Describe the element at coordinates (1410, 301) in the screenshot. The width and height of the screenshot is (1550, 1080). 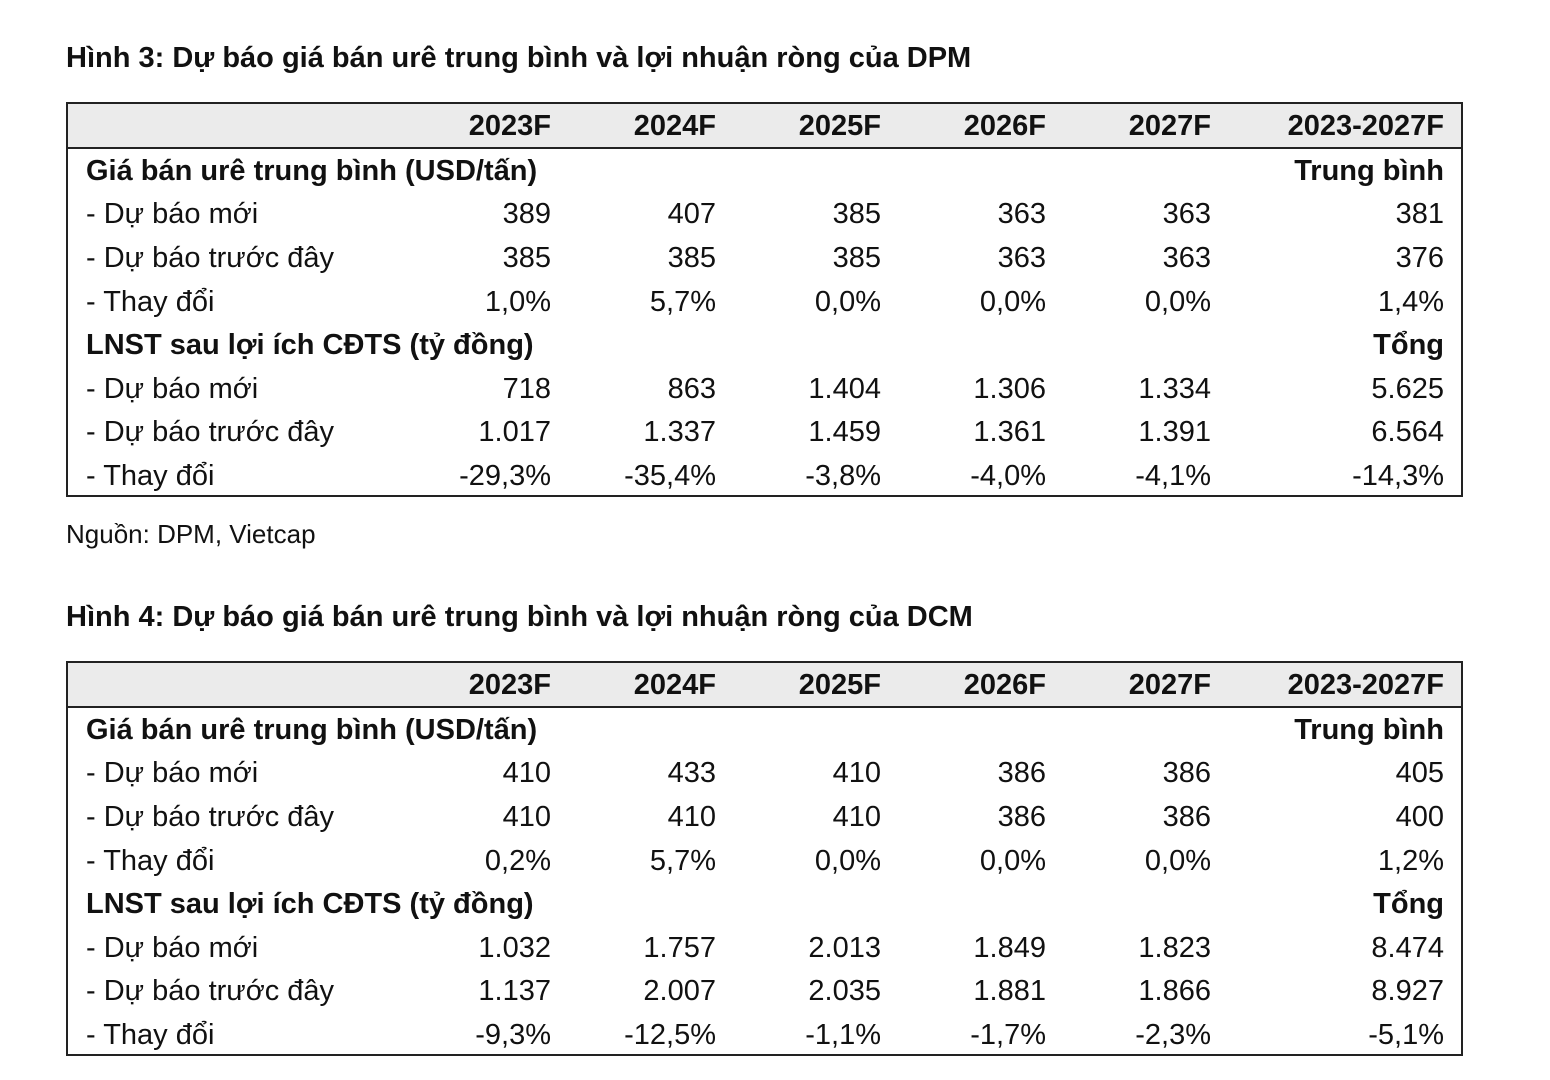
I see `value-cell: 1,4%` at that location.